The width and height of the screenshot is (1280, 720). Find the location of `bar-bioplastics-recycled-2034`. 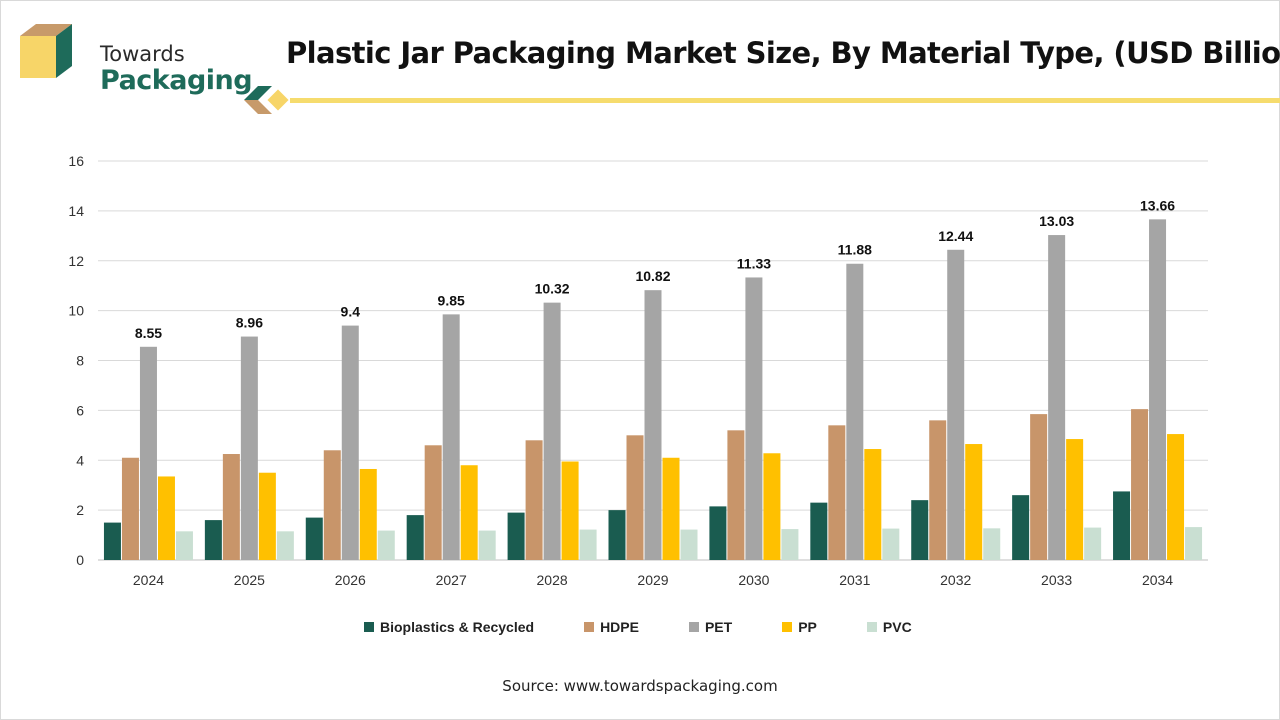

bar-bioplastics-recycled-2034 is located at coordinates (1122, 525).